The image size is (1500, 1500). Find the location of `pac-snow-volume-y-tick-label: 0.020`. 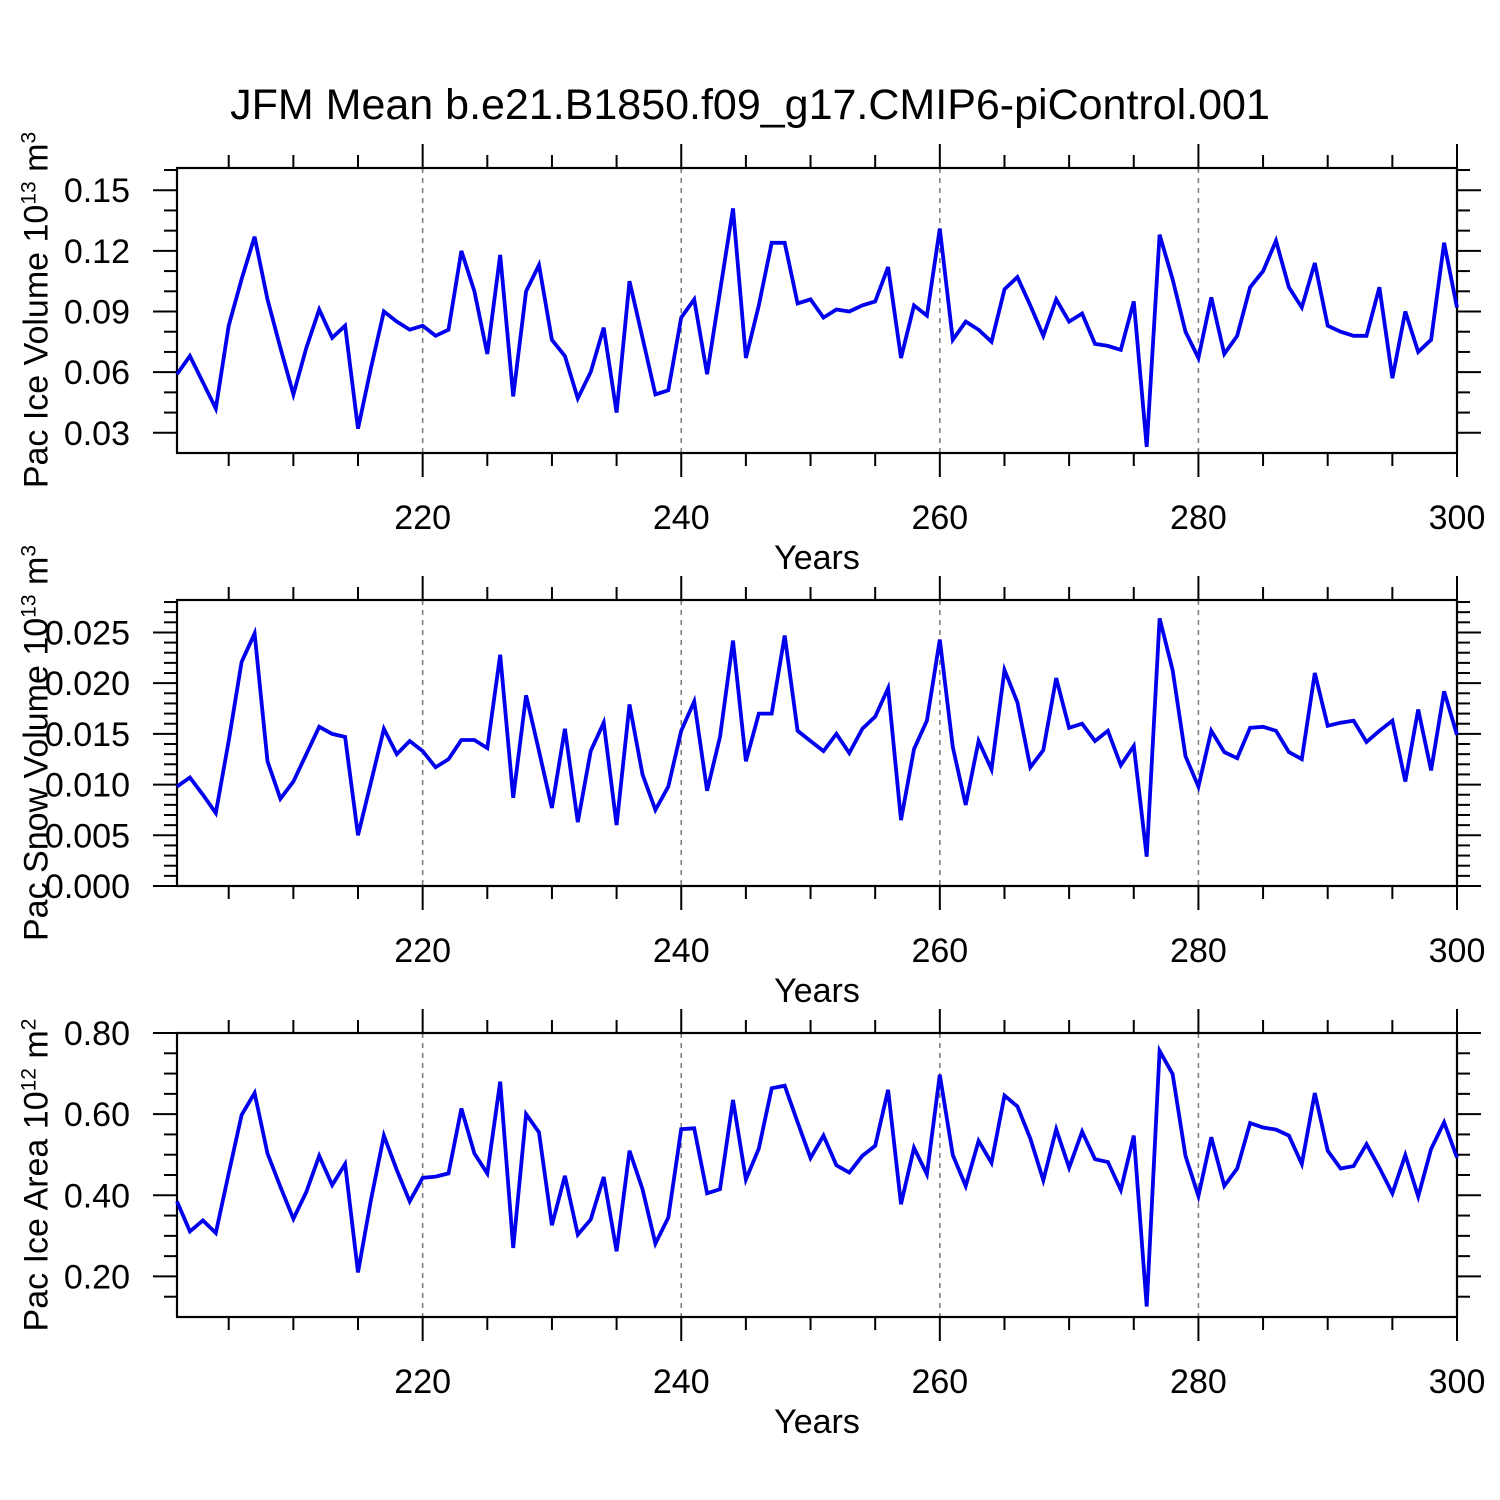

pac-snow-volume-y-tick-label: 0.020 is located at coordinates (87, 684).